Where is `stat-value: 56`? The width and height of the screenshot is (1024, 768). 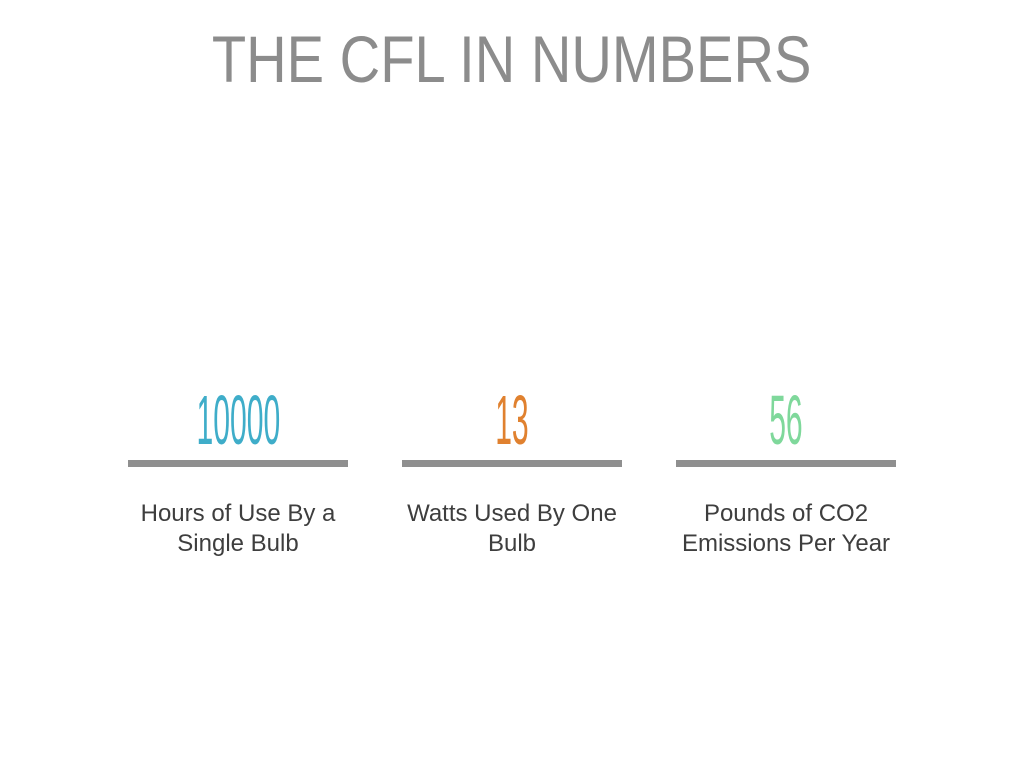 stat-value: 56 is located at coordinates (786, 420).